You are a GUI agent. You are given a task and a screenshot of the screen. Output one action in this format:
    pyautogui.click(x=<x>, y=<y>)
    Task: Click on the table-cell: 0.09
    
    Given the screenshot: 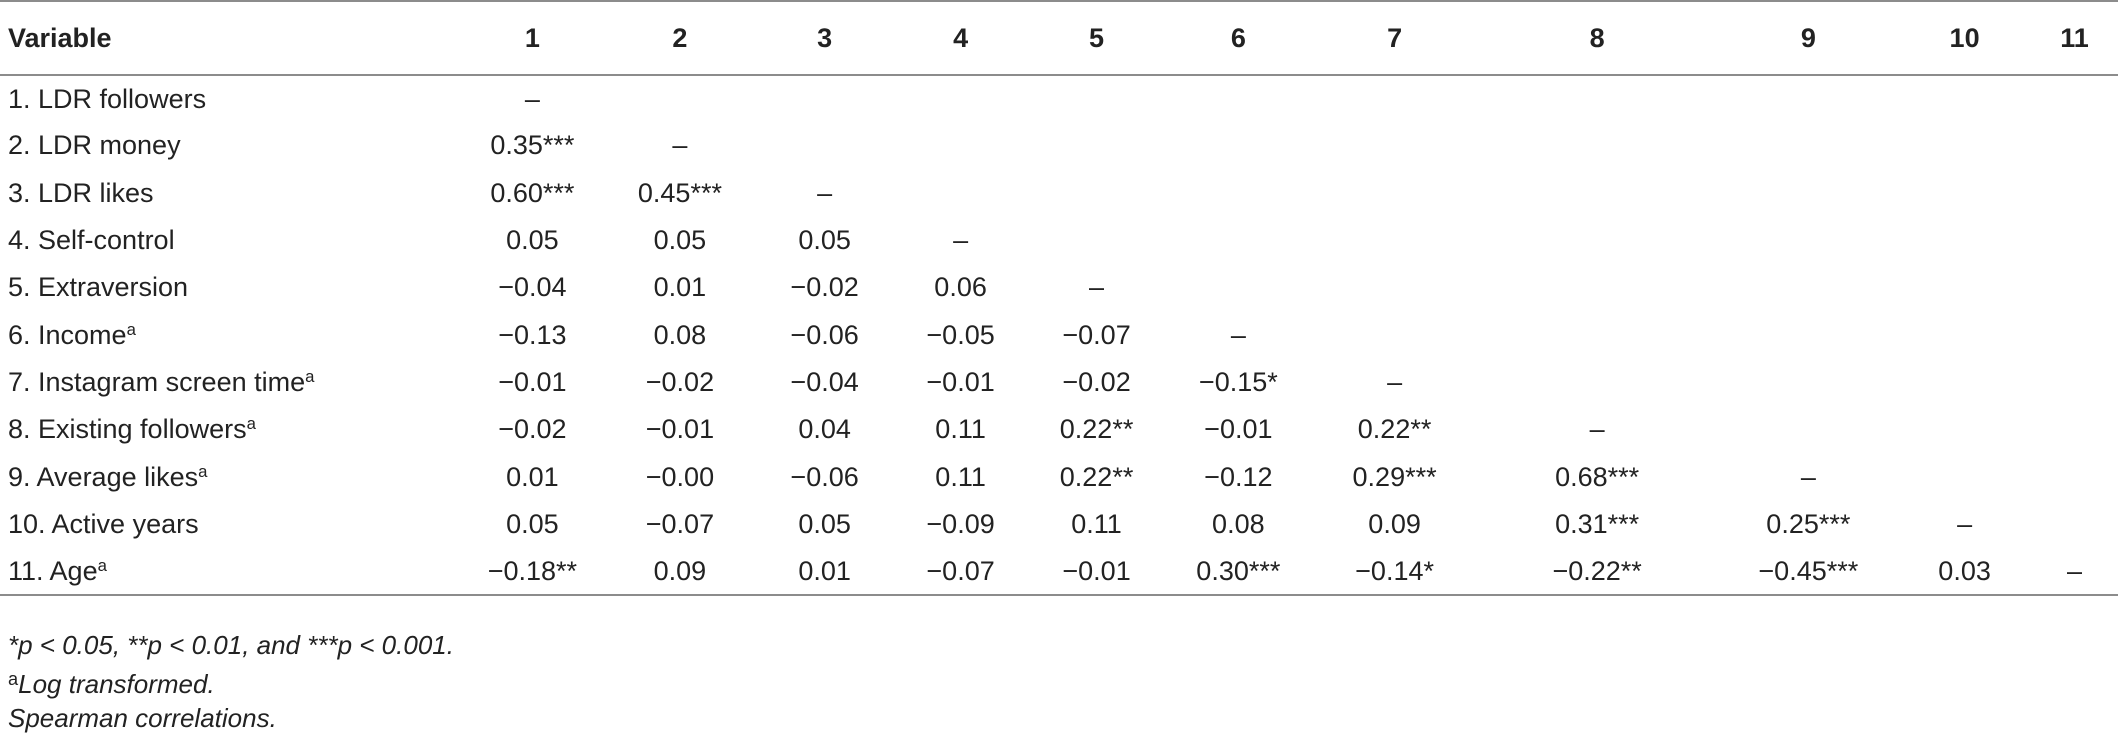 What is the action you would take?
    pyautogui.click(x=1394, y=523)
    